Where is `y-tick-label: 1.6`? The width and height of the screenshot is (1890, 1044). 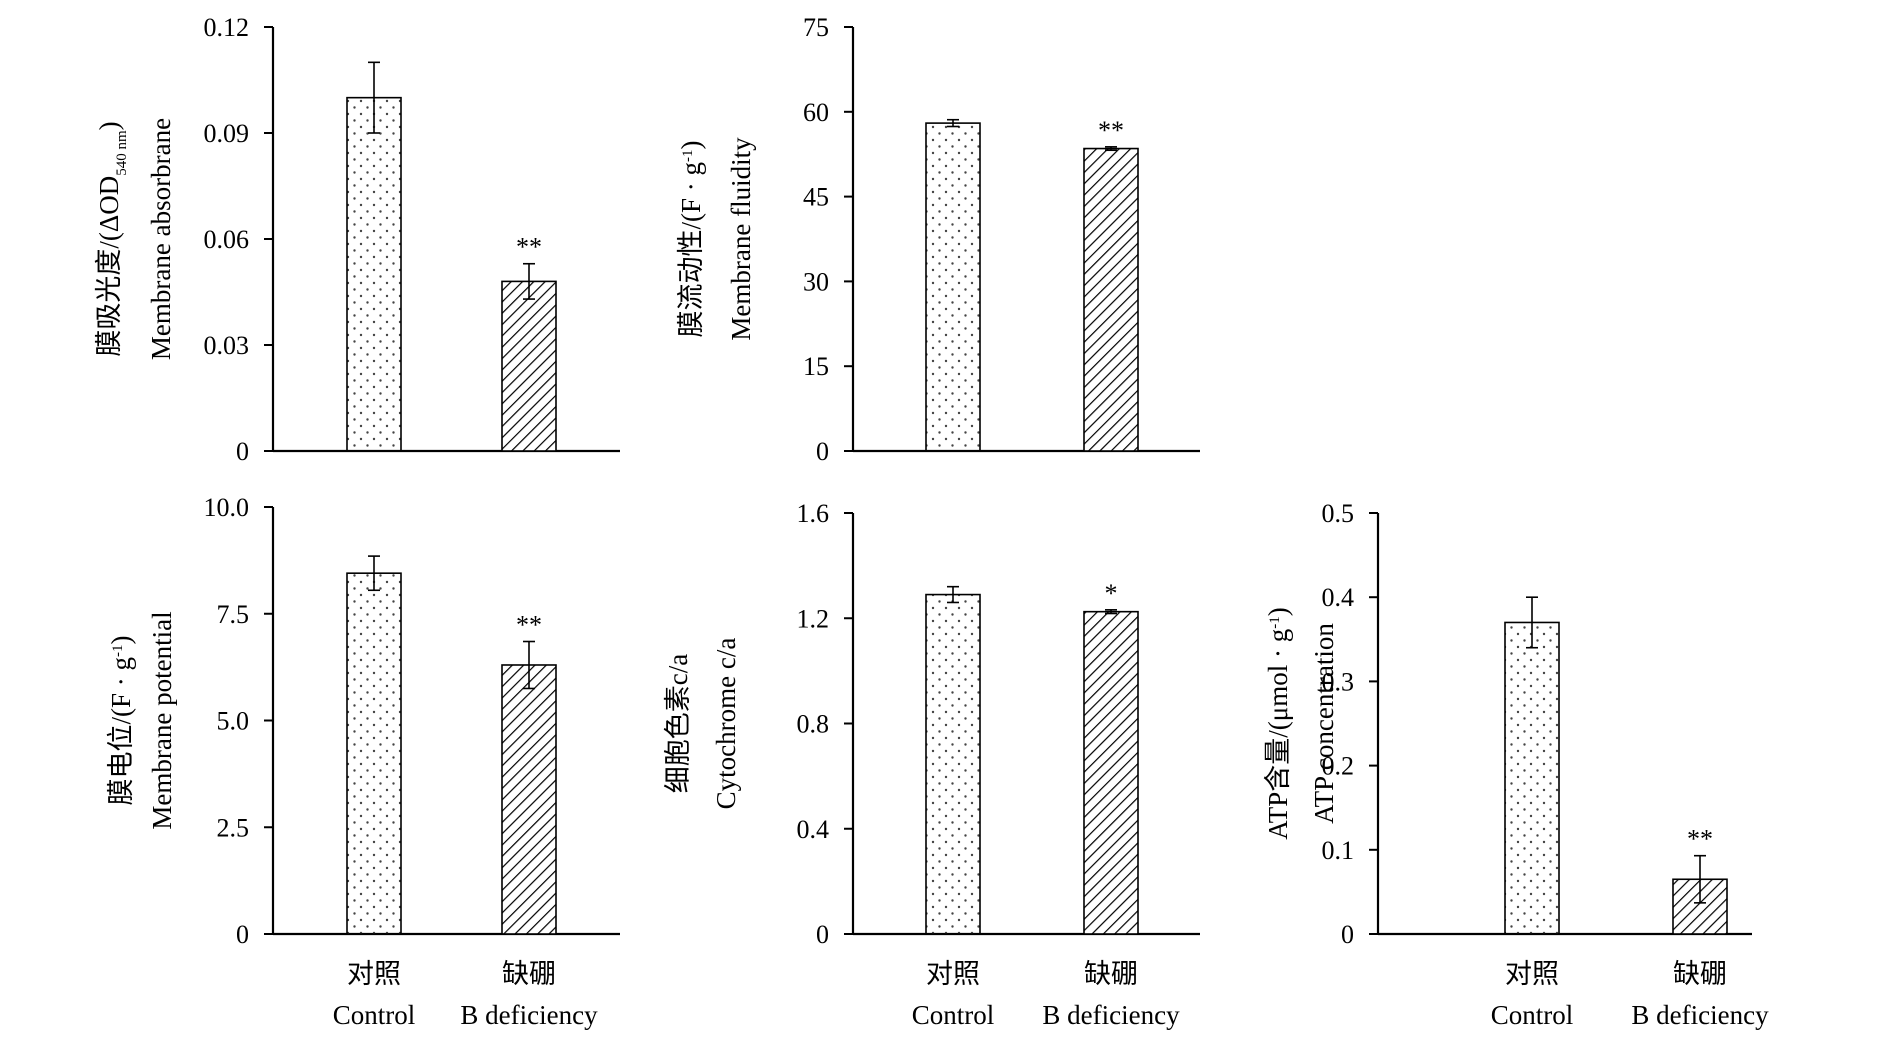 y-tick-label: 1.6 is located at coordinates (813, 513).